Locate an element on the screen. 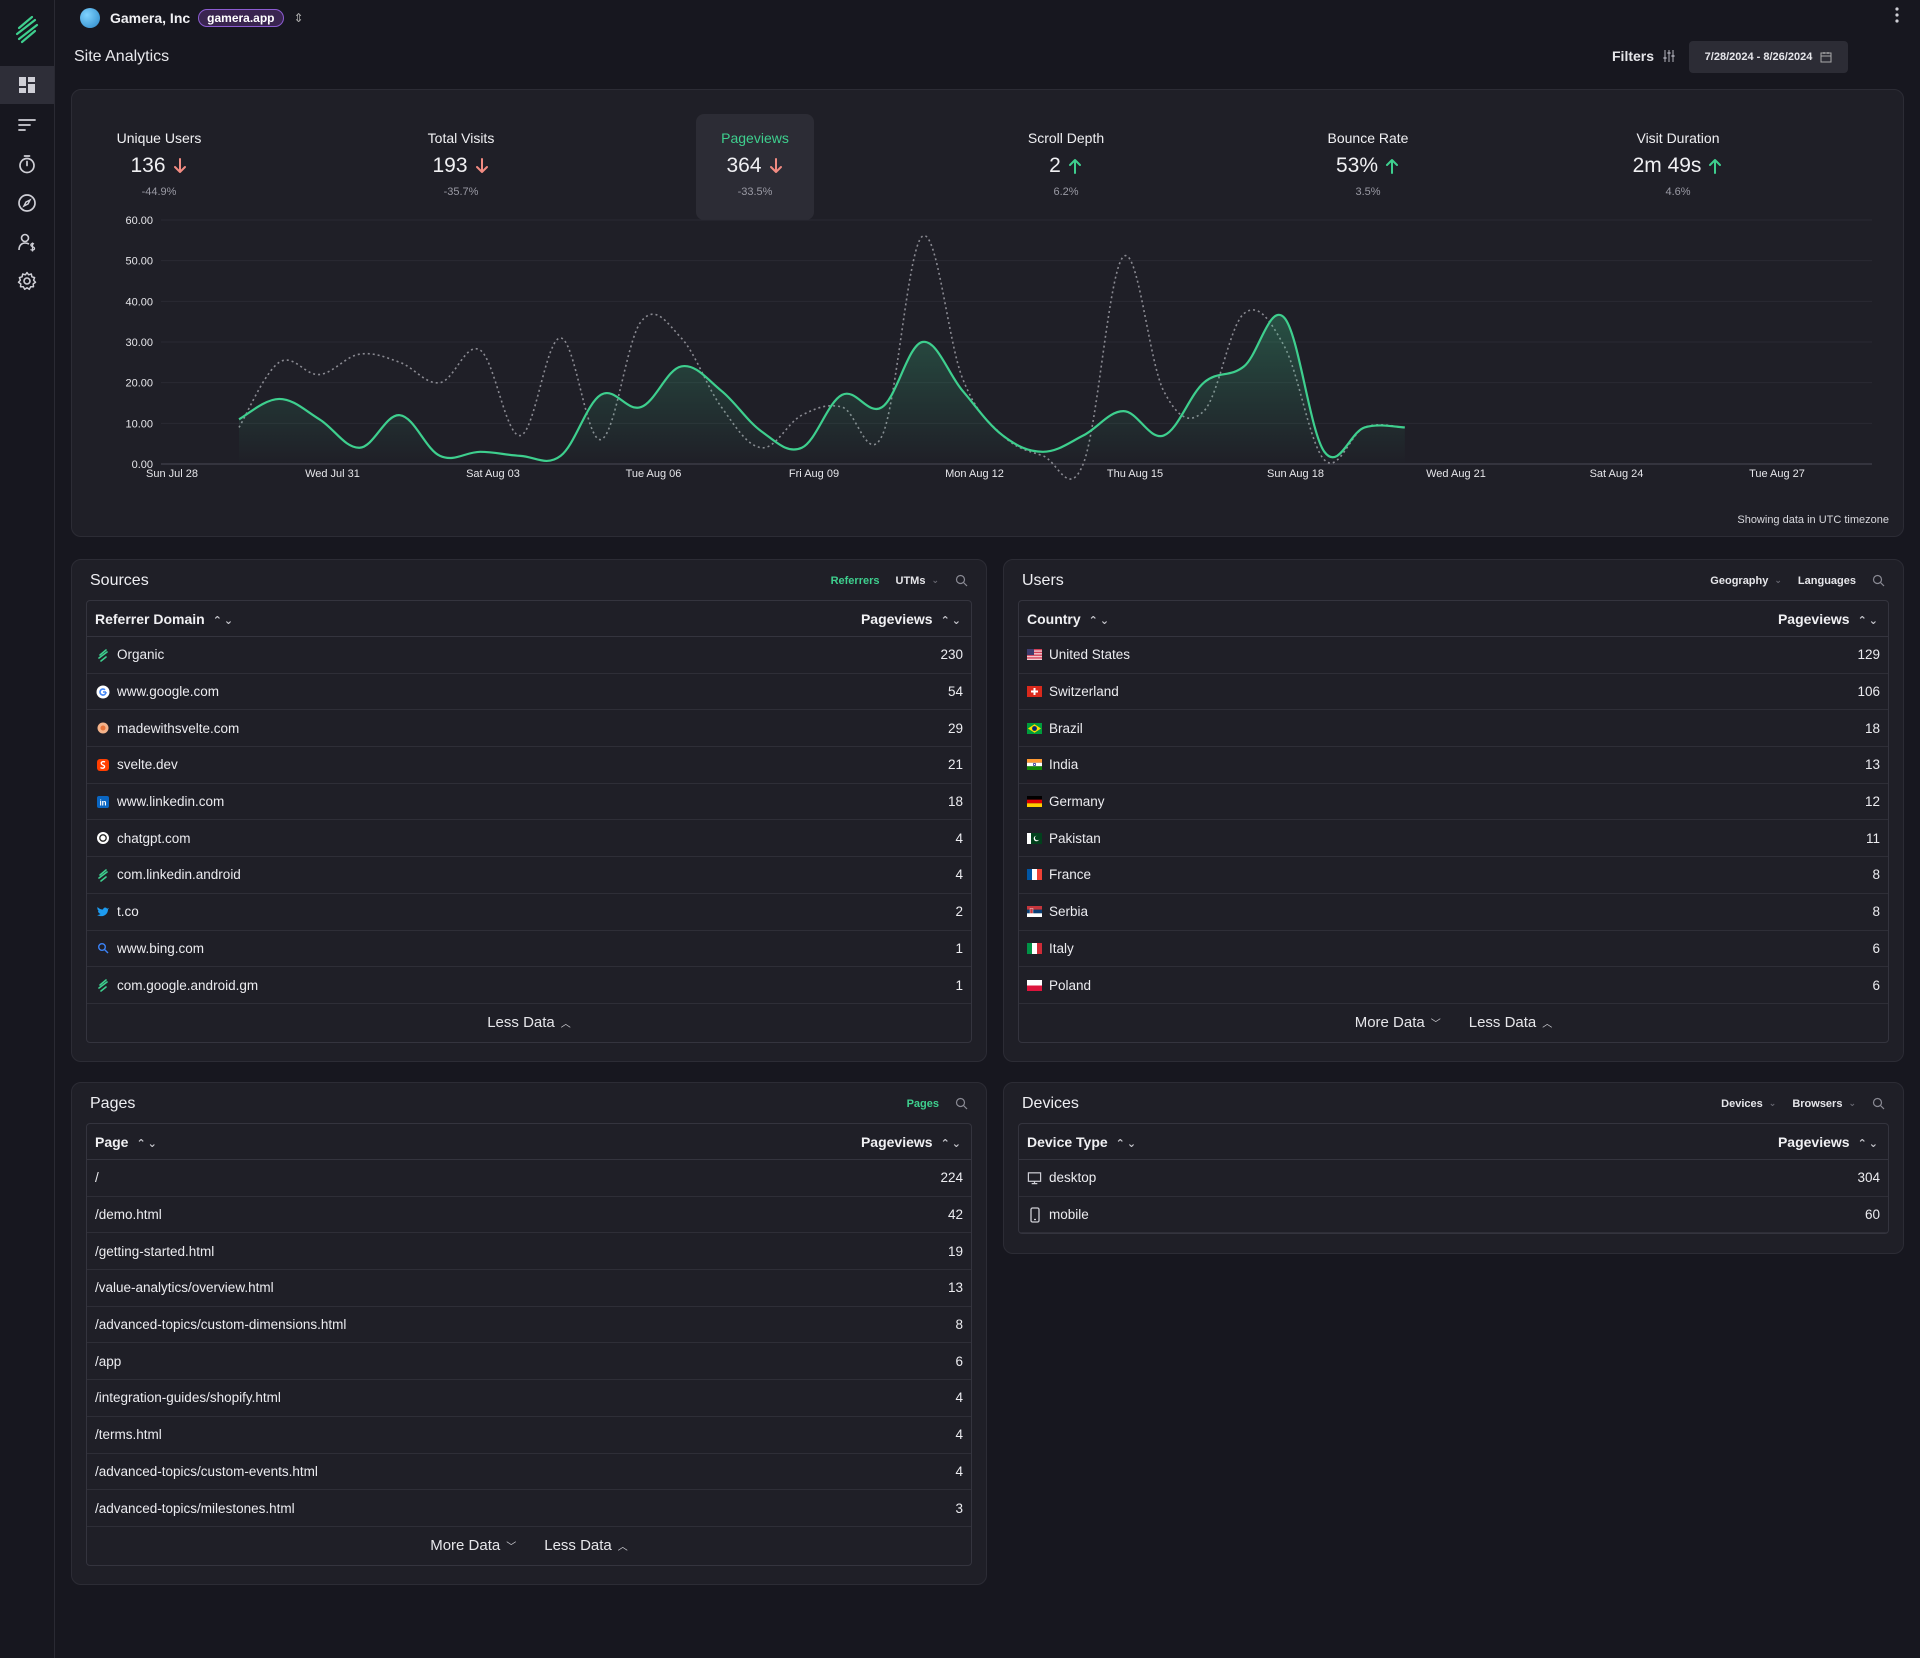 This screenshot has width=1920, height=1658. table-row: /integration-guides/shopify.html 4 is located at coordinates (529, 1398).